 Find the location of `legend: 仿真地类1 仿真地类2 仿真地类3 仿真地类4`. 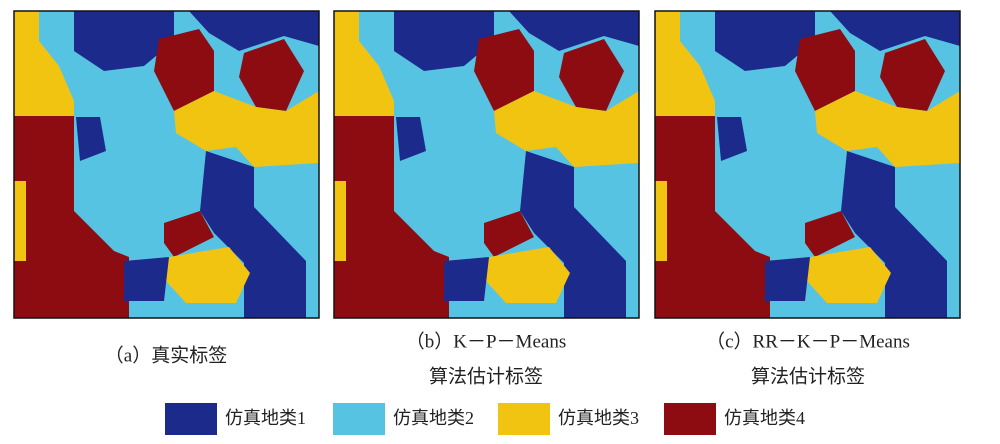

legend: 仿真地类1 仿真地类2 仿真地类3 仿真地类4 is located at coordinates (485, 419).